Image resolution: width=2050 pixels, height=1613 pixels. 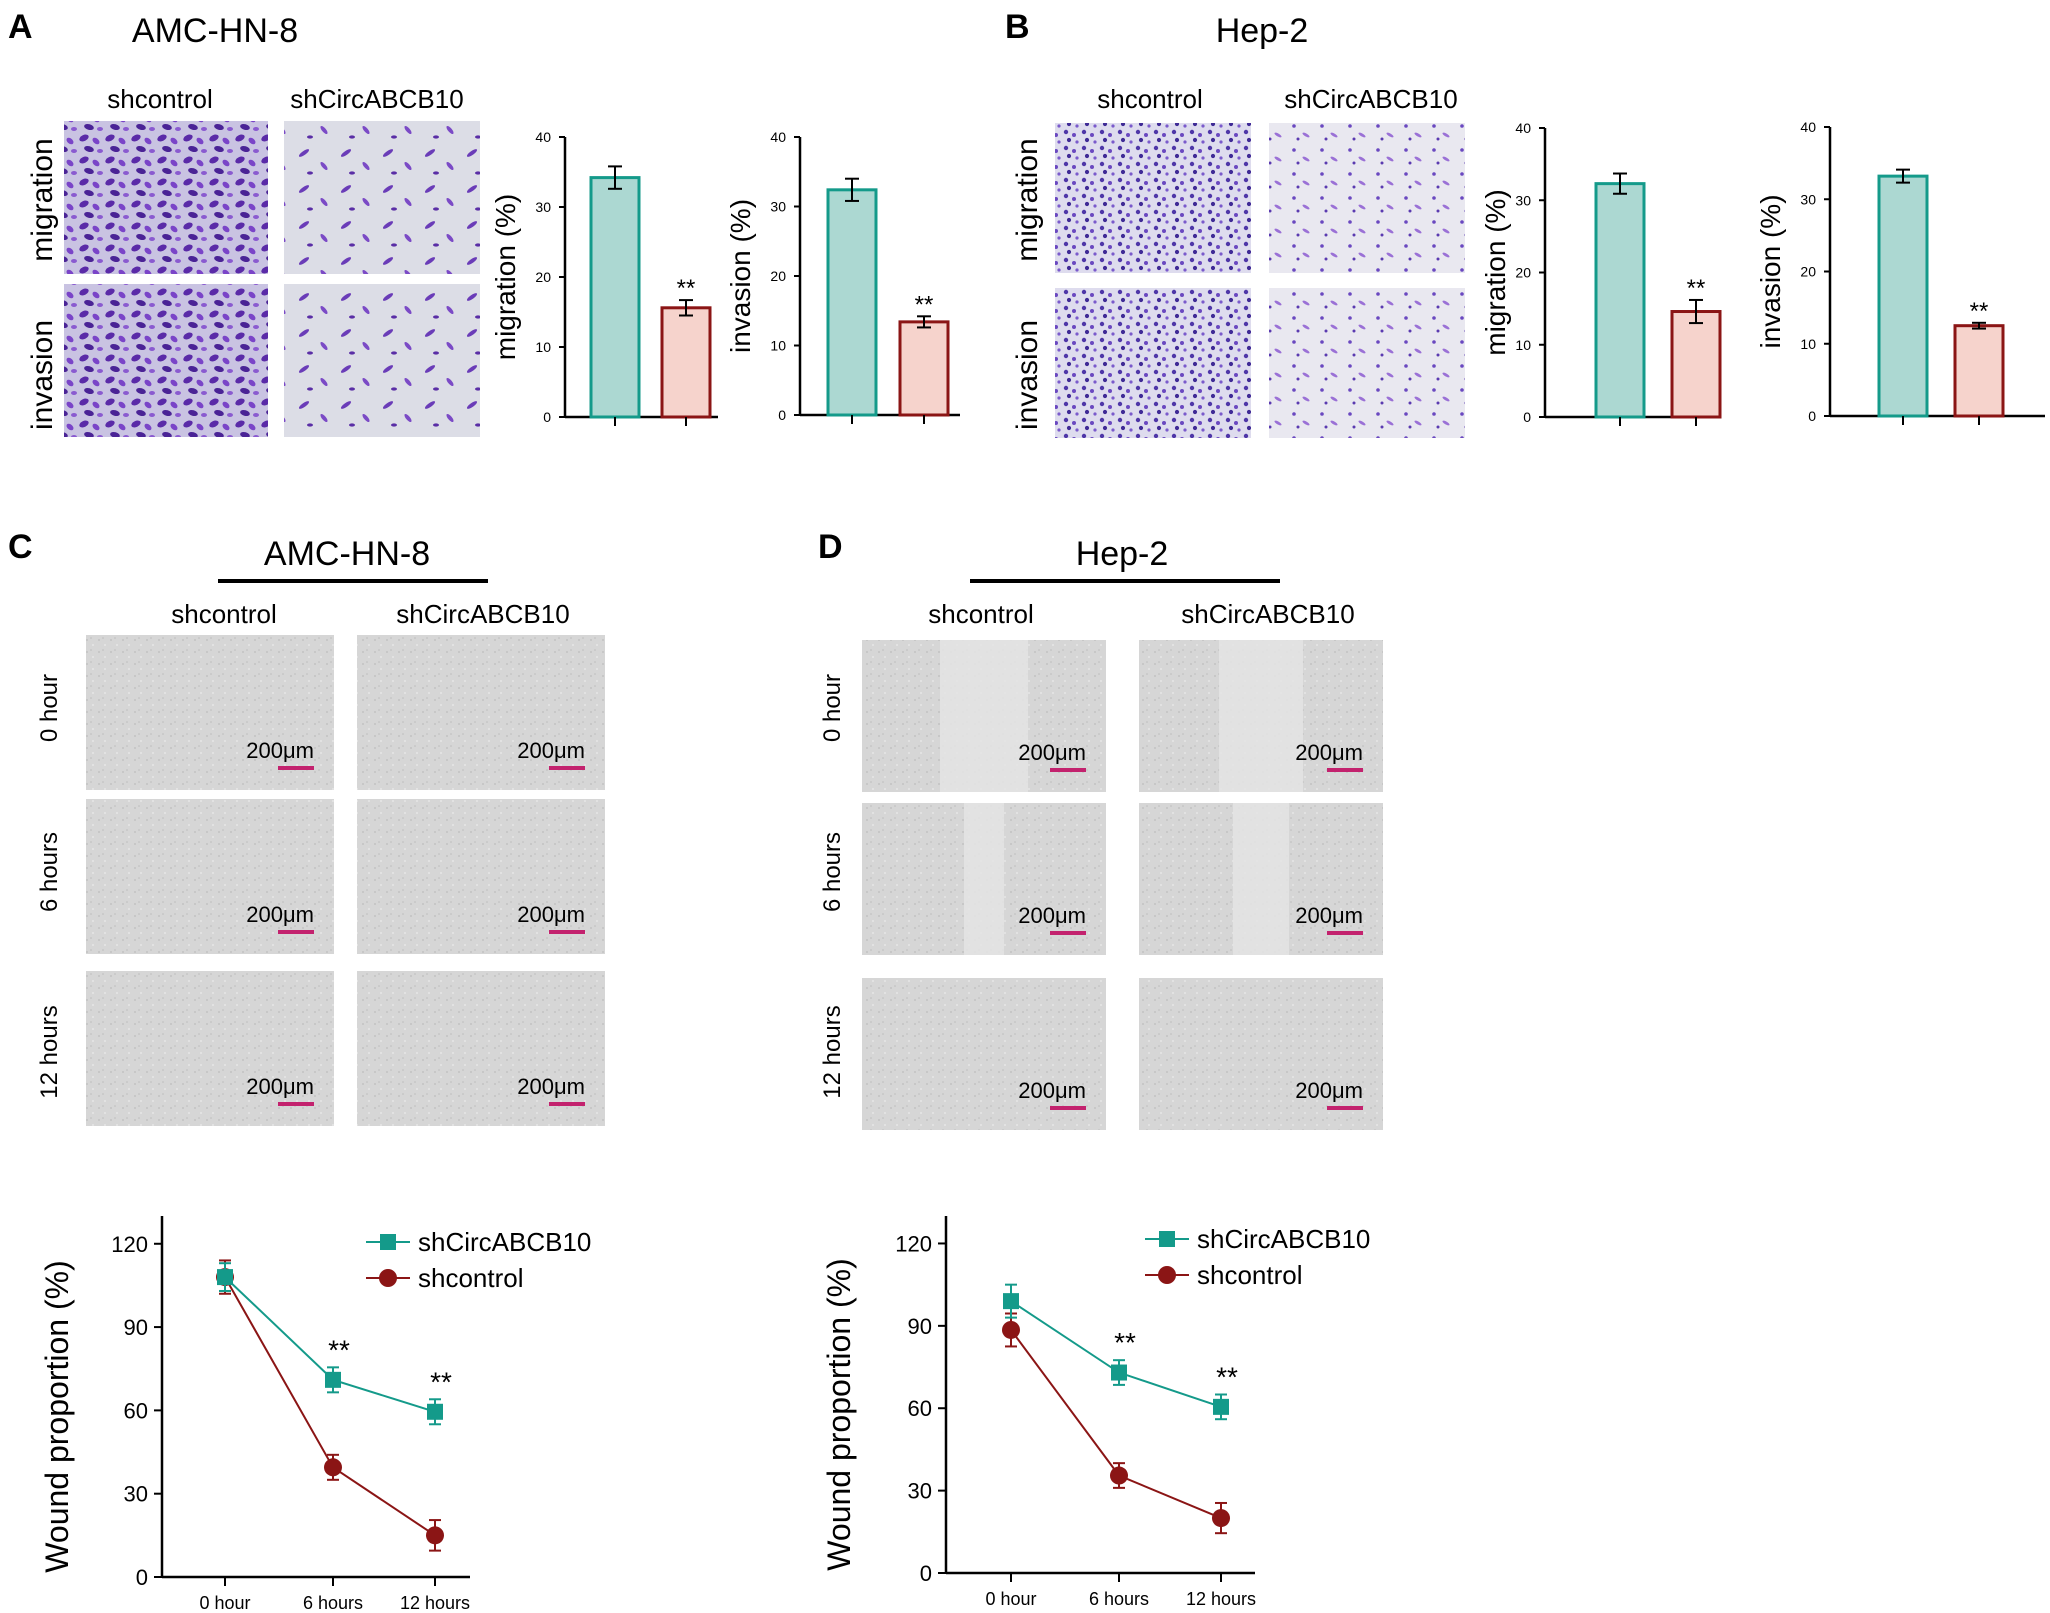 I want to click on scale-label-c-shcircabcb10-2: 200μm, so click(x=551, y=1086).